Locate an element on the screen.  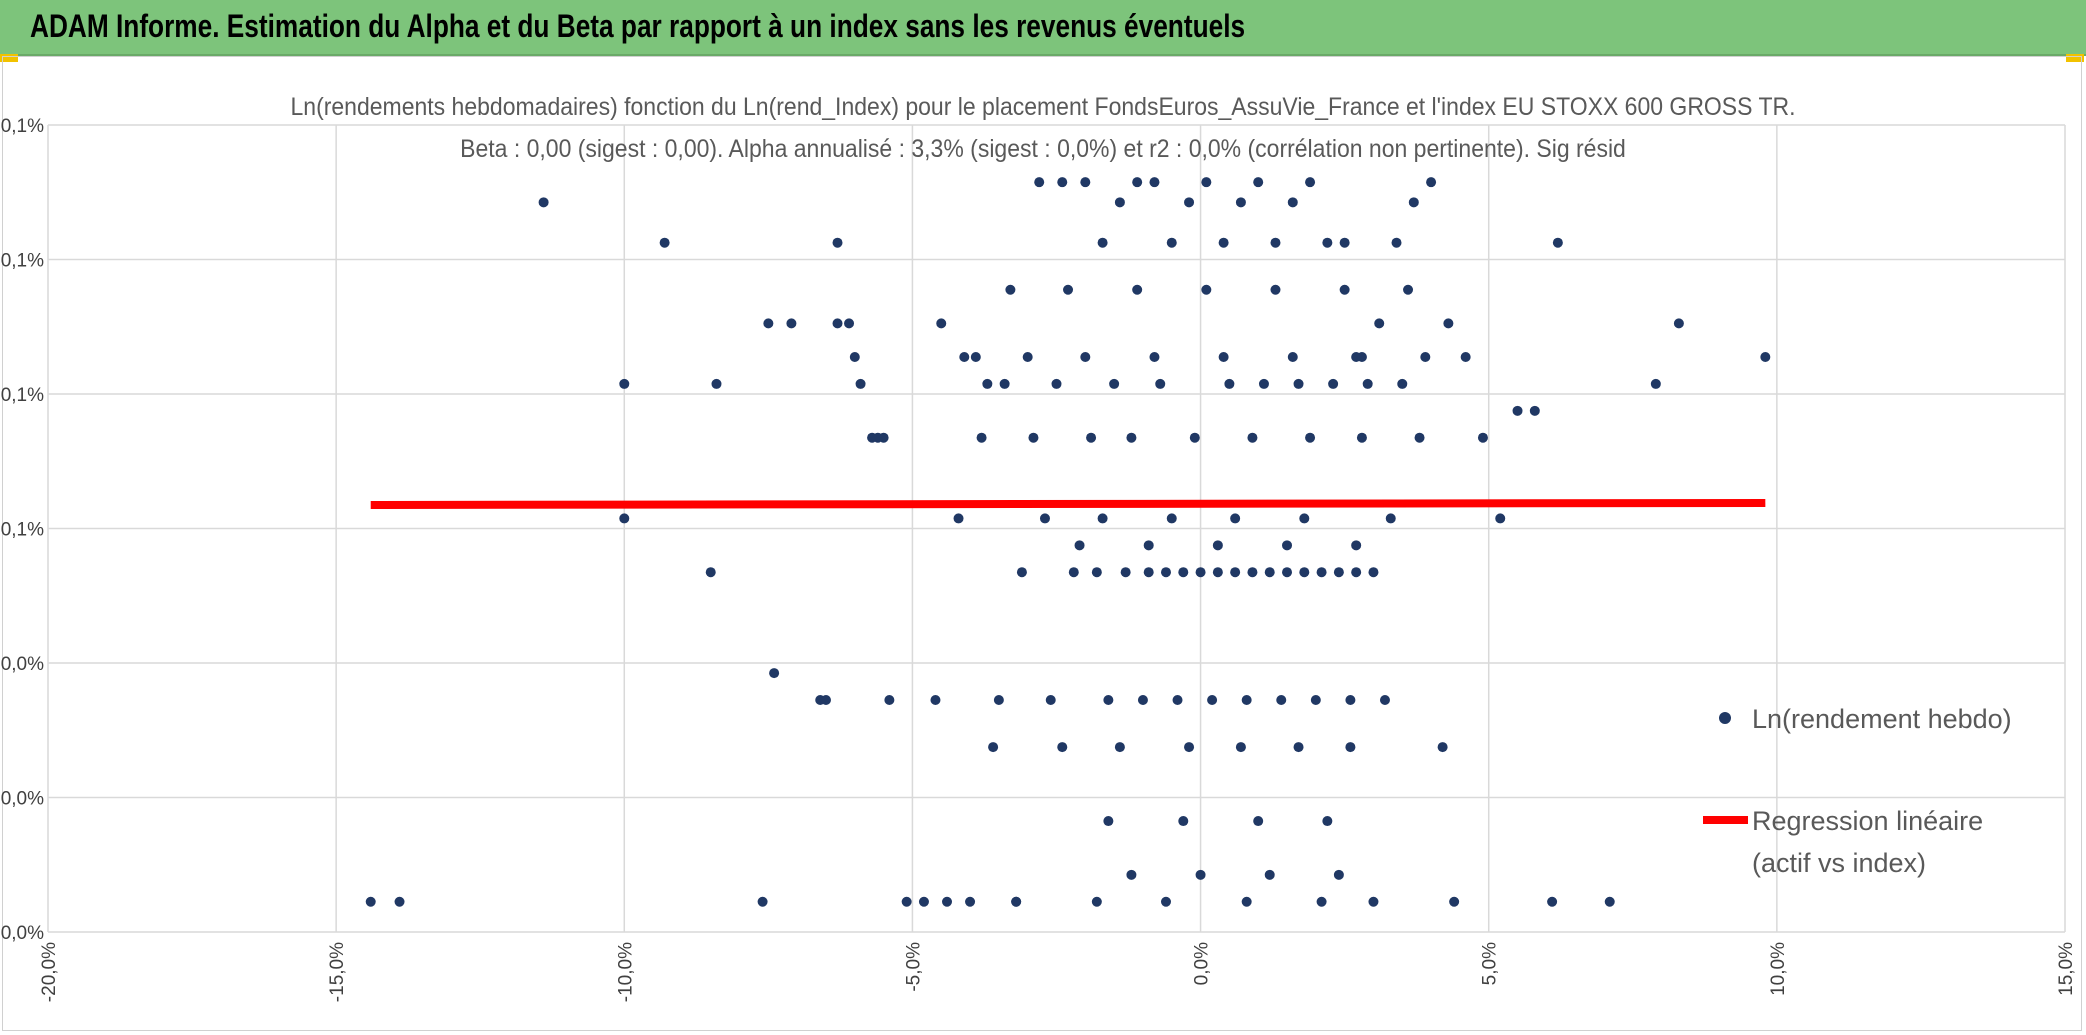
y-tick-label: 0,1% is located at coordinates (22, 395).